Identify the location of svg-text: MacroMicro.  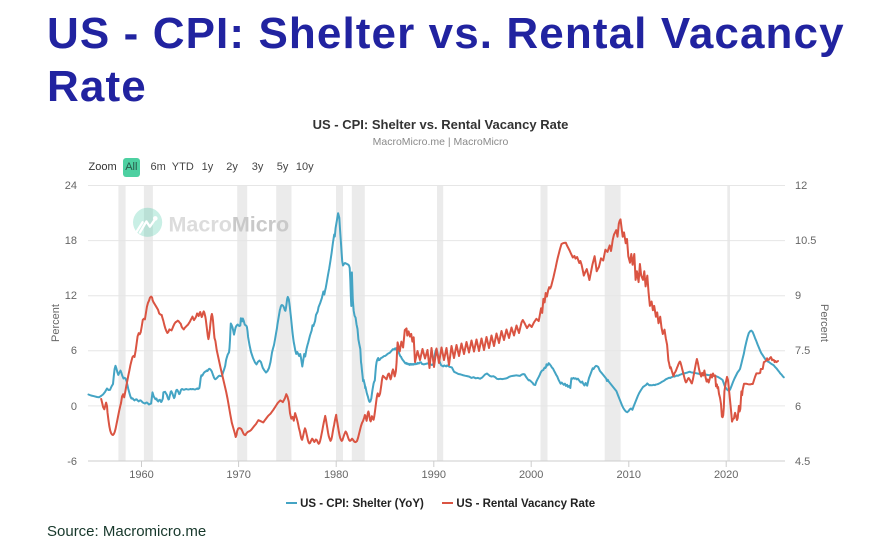
(229, 225).